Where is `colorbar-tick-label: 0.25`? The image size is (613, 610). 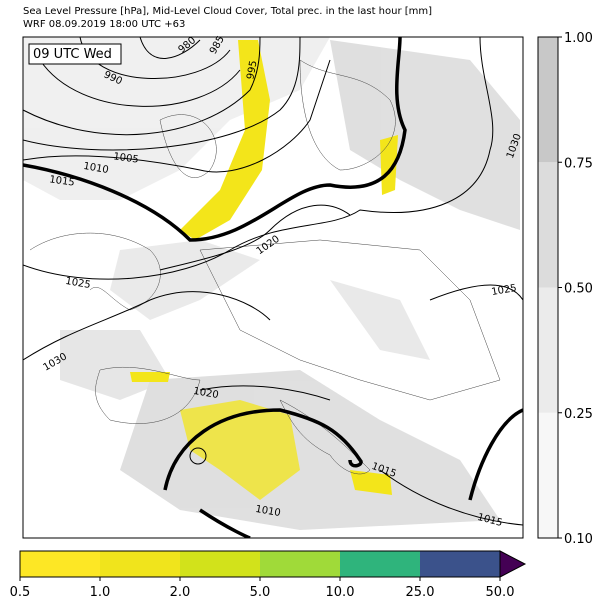
colorbar-tick-label: 0.25 is located at coordinates (578, 414).